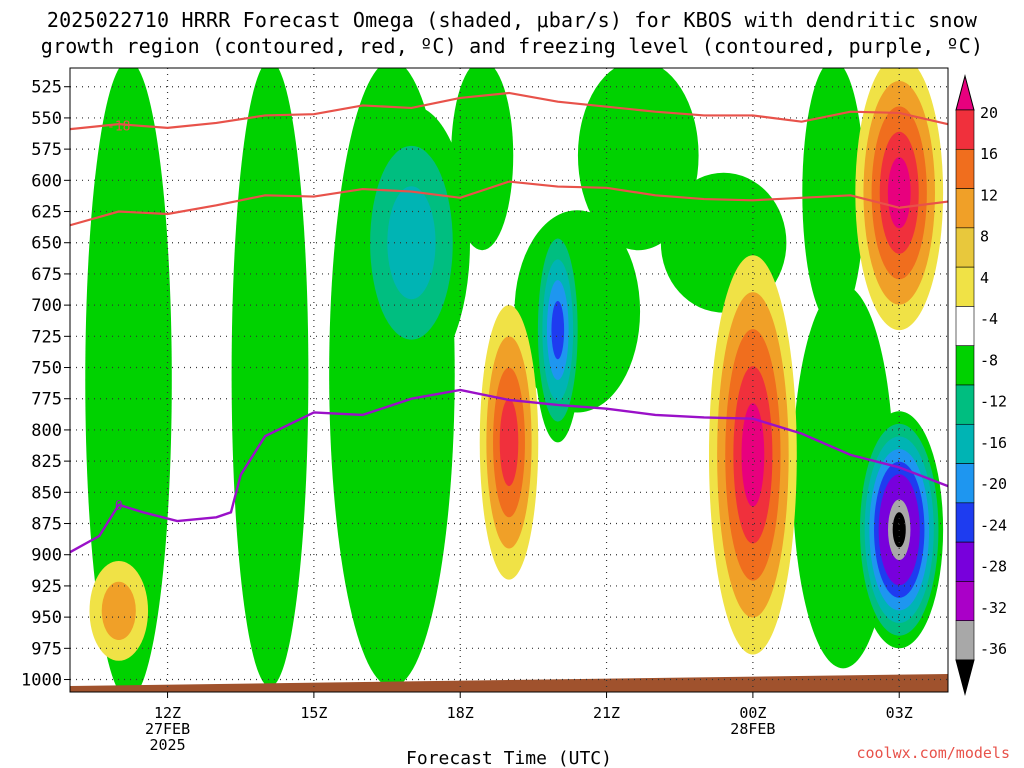  Describe the element at coordinates (993, 608) in the screenshot. I see `colorbar-label-12: -32` at that location.